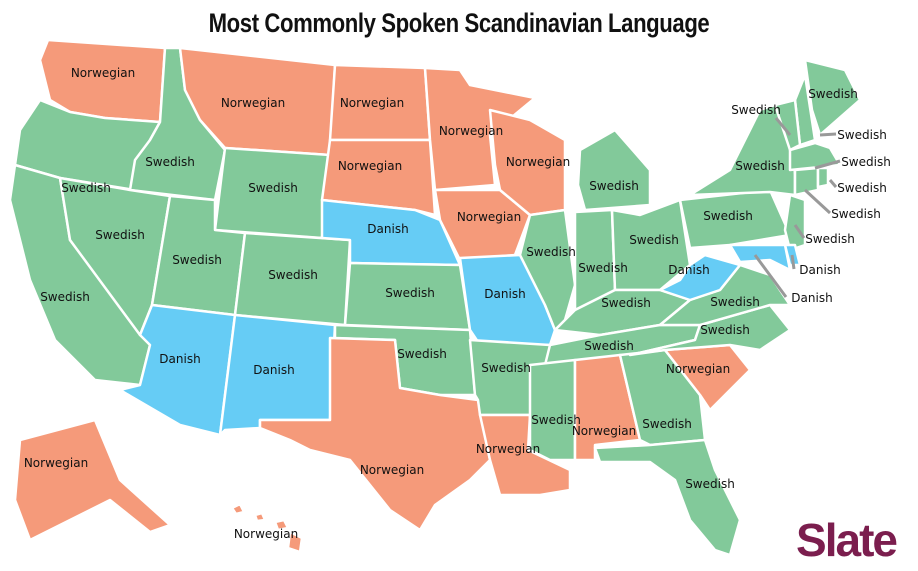 The height and width of the screenshot is (571, 918). I want to click on state-label-oh: Swedish, so click(654, 240).